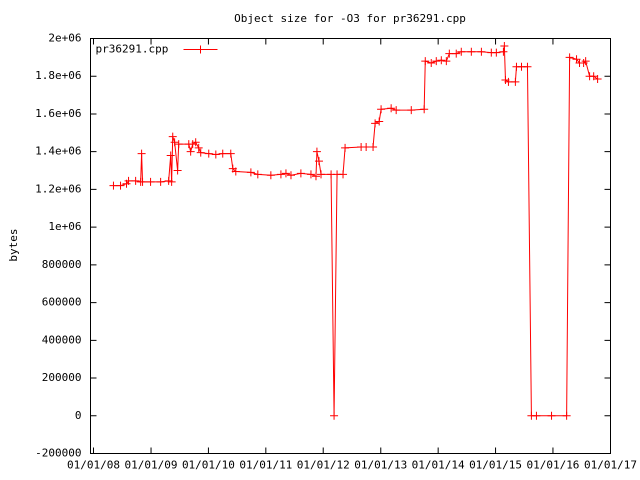 Image resolution: width=640 pixels, height=480 pixels. Describe the element at coordinates (62, 339) in the screenshot. I see `y-tick-label: 400000` at that location.